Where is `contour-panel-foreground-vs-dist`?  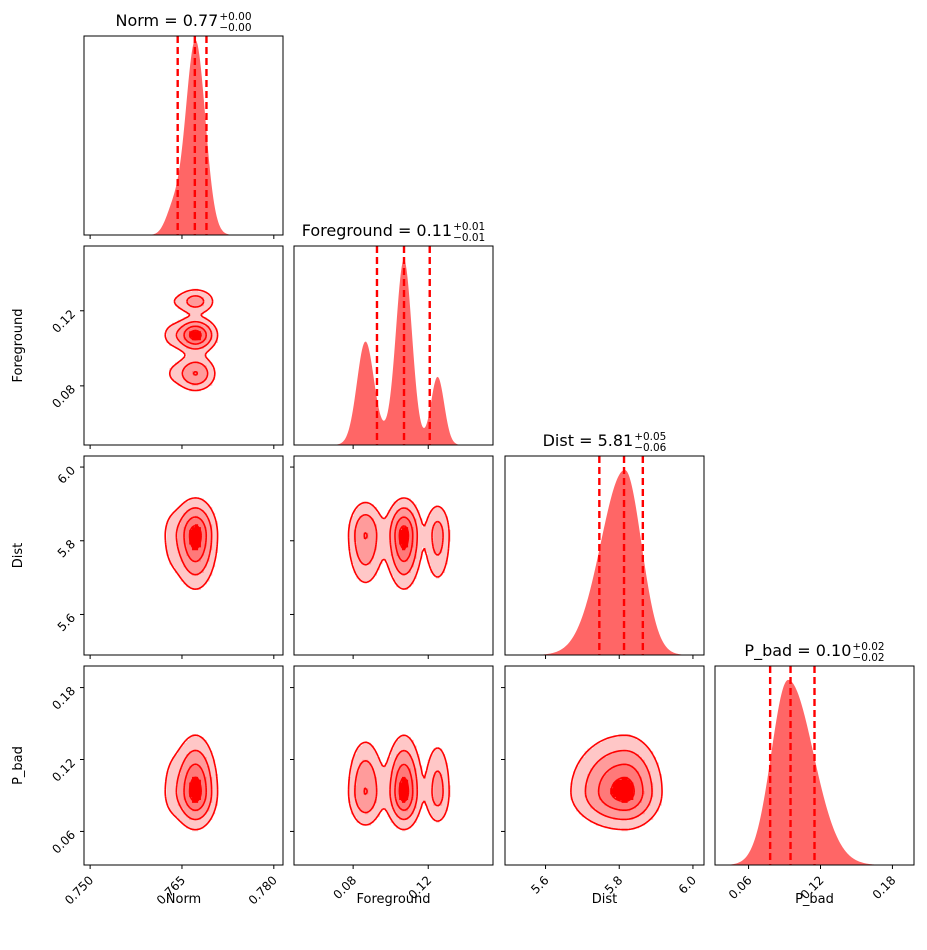 contour-panel-foreground-vs-dist is located at coordinates (392, 557).